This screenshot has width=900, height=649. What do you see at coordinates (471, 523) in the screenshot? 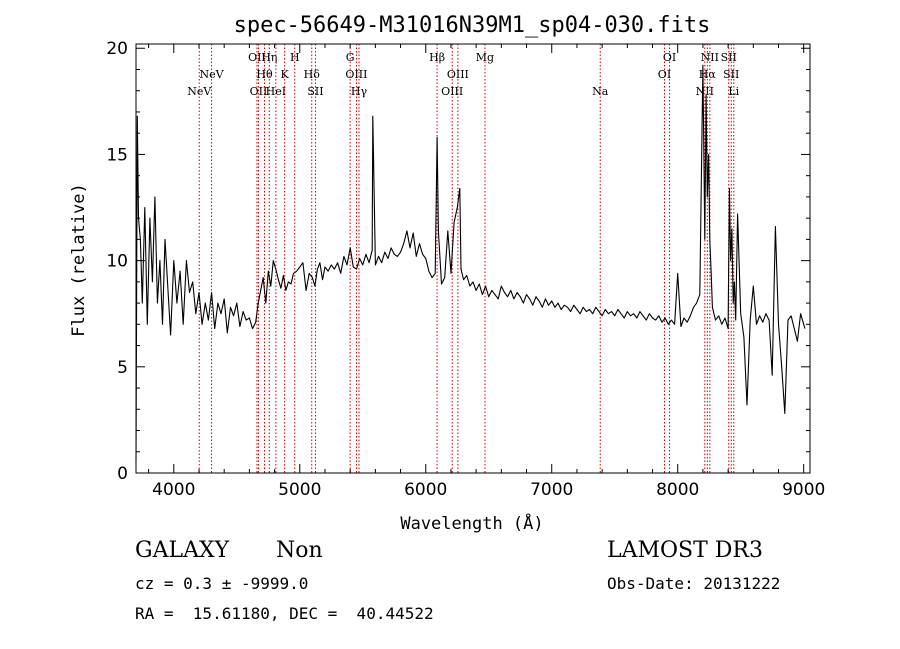
I see `x-axis-label: Wavelength (Å)` at bounding box center [471, 523].